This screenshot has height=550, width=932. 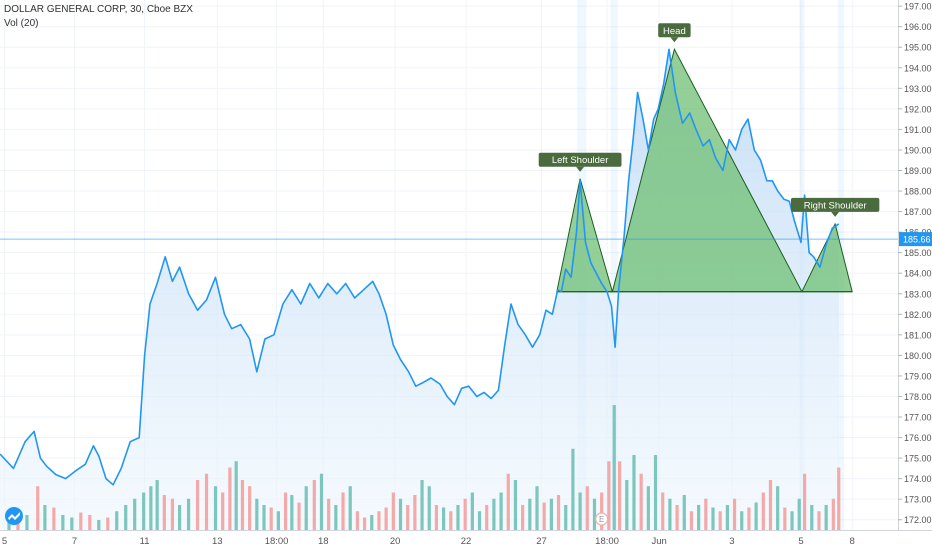 What do you see at coordinates (918, 89) in the screenshot?
I see `y-tick-label: 193.00` at bounding box center [918, 89].